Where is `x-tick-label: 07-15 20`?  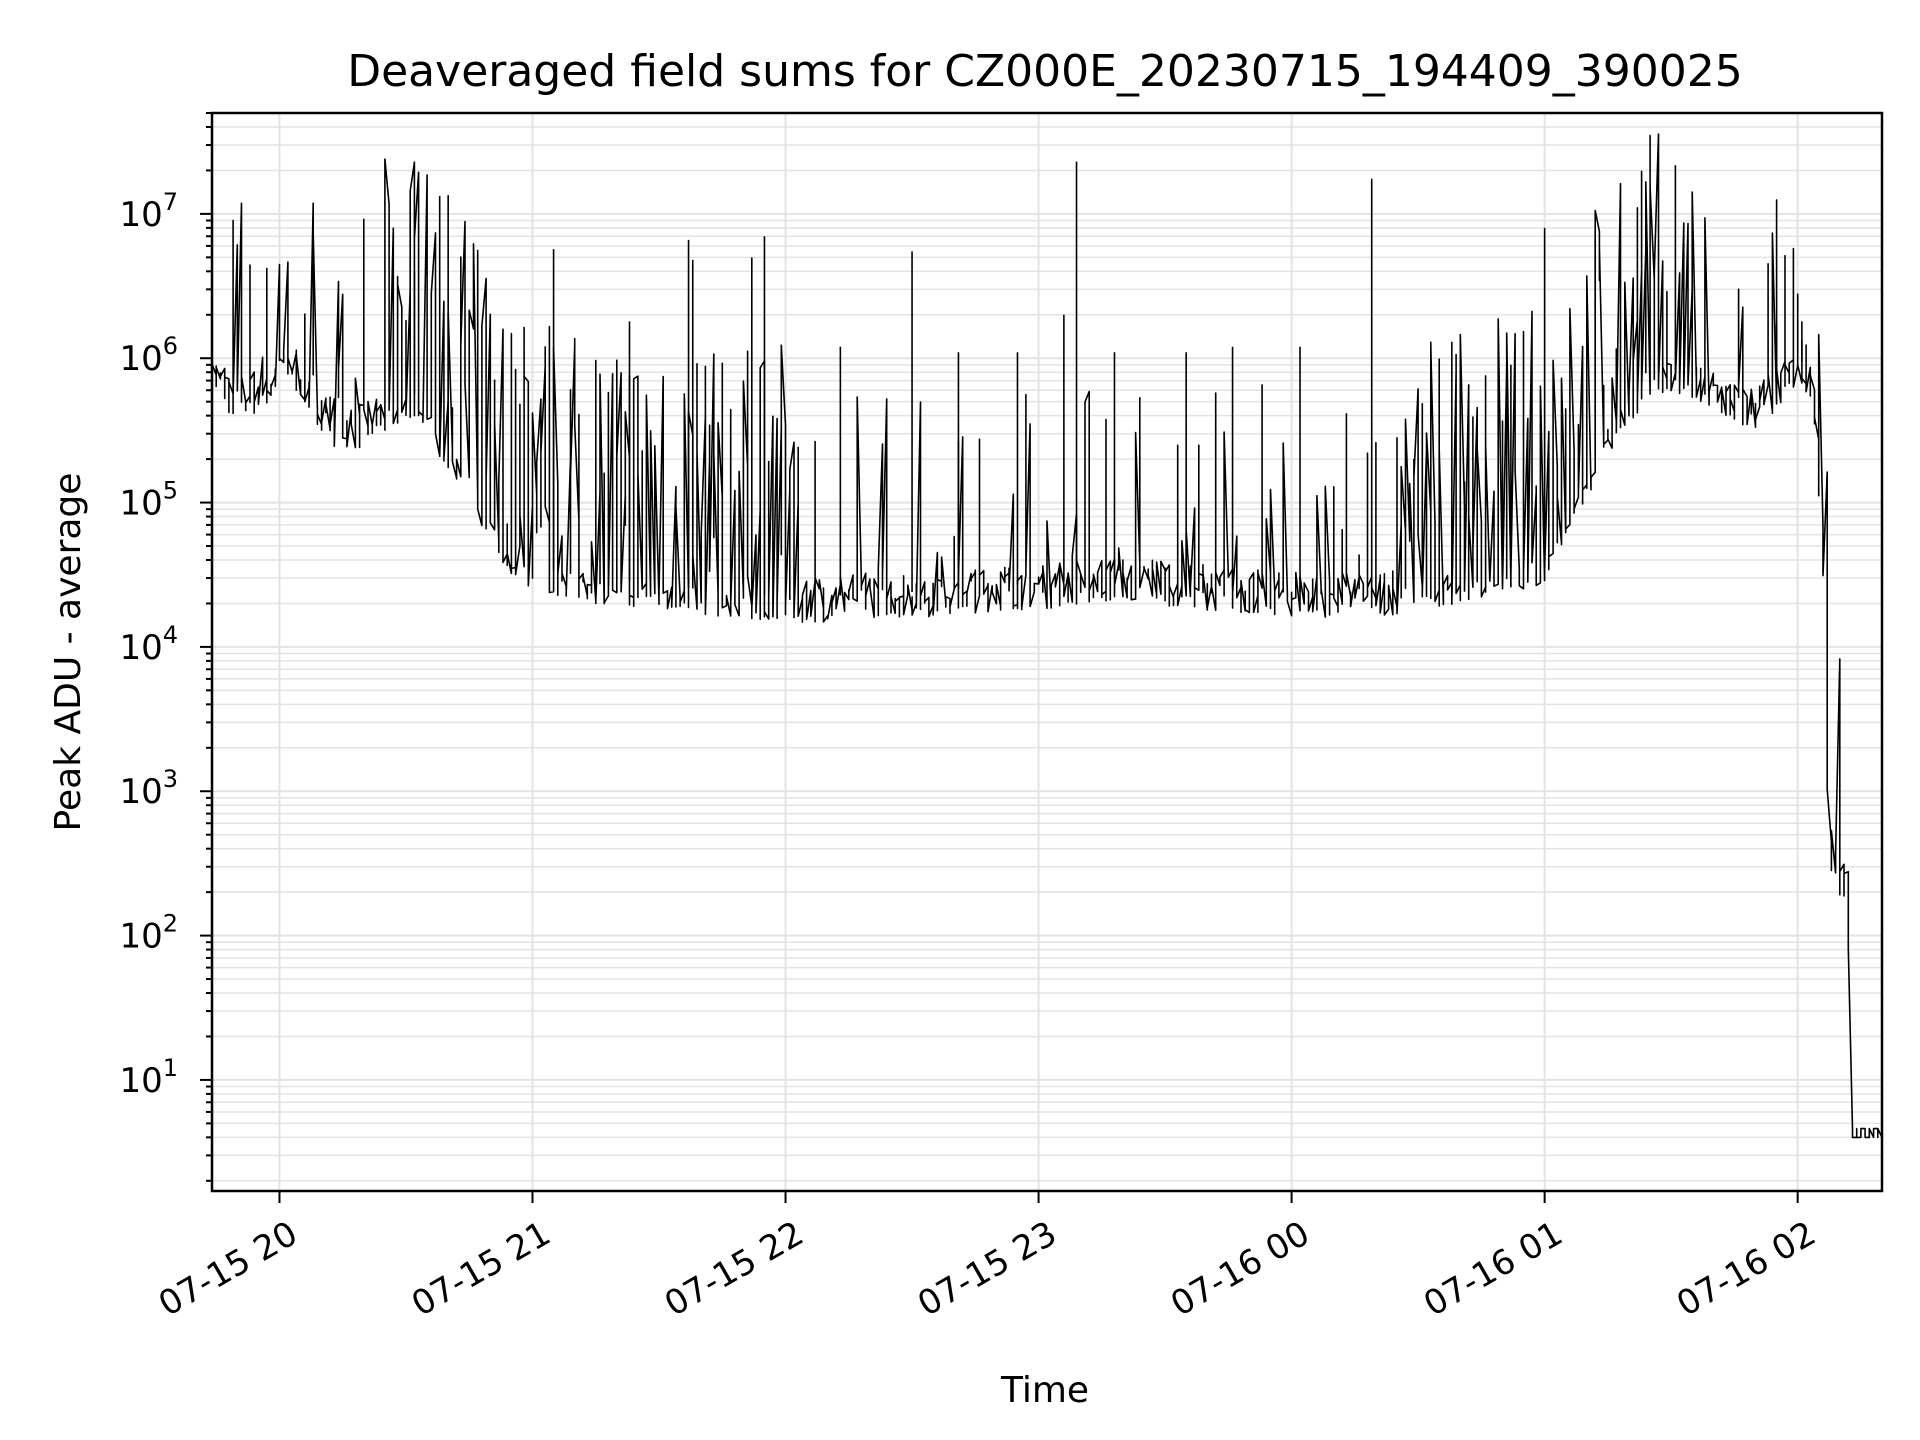
x-tick-label: 07-15 20 is located at coordinates (228, 1269).